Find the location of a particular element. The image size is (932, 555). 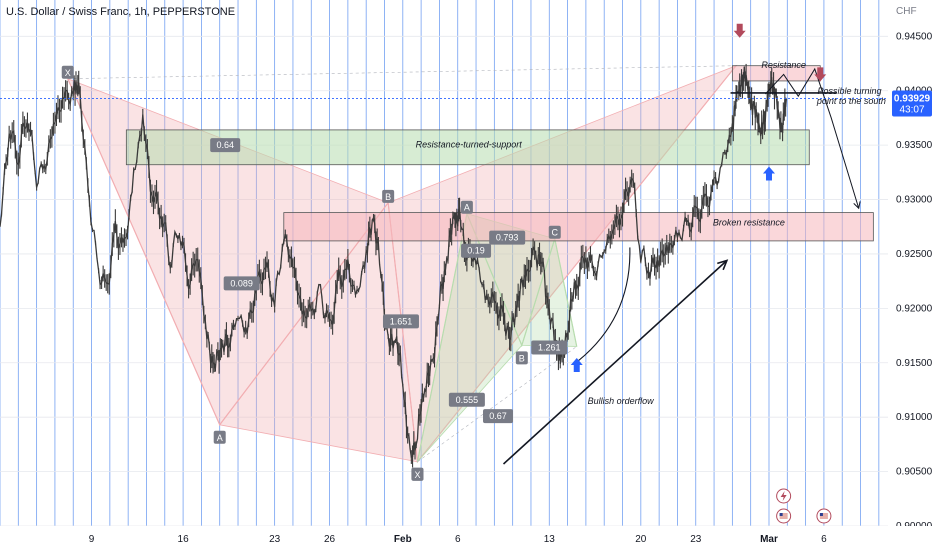

y-tick-label: 0.94500 is located at coordinates (914, 36).